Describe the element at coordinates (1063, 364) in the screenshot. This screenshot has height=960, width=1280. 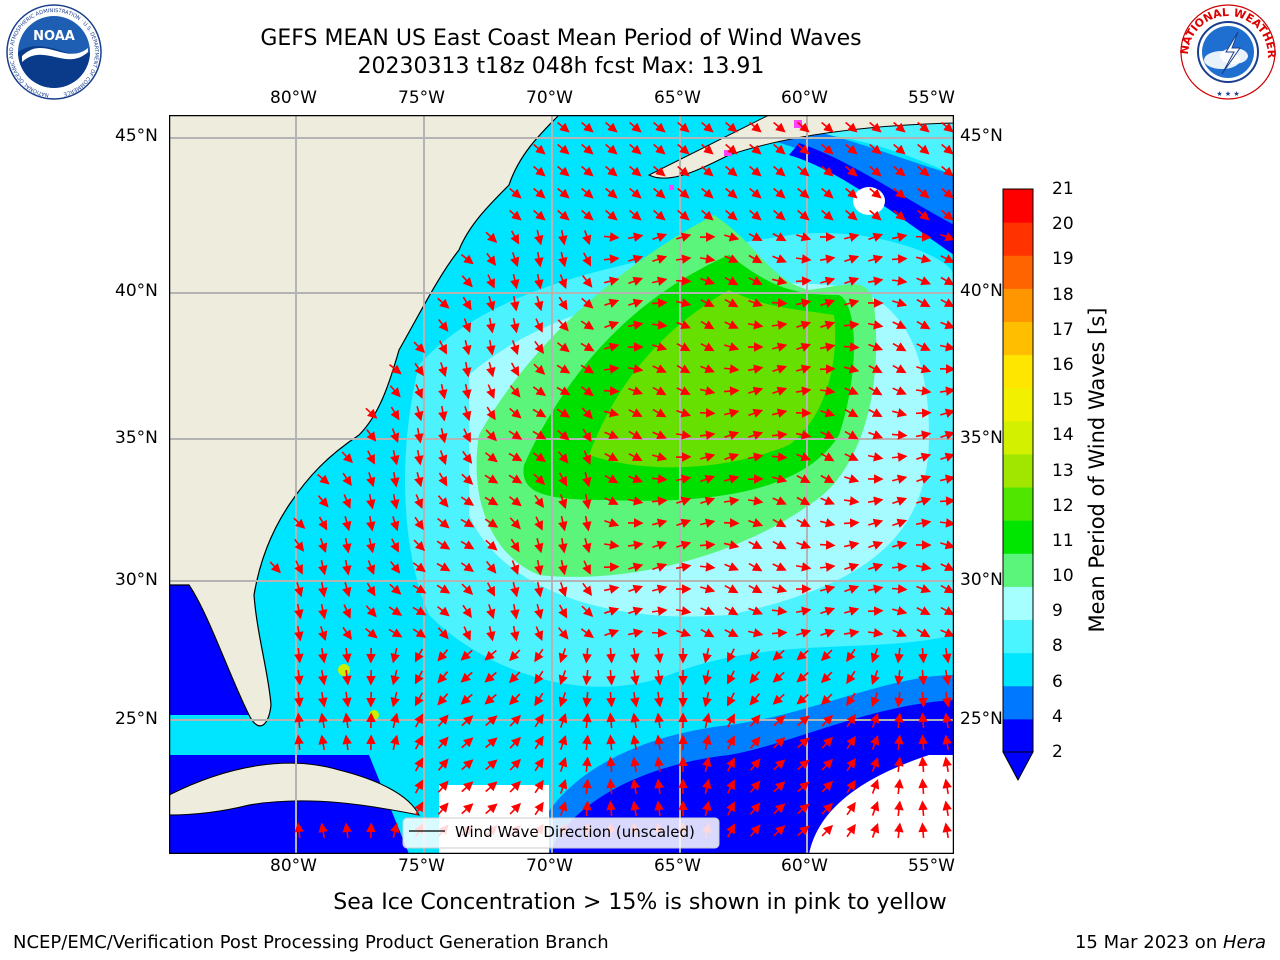
I see `colorbar-tick-label: 16` at that location.